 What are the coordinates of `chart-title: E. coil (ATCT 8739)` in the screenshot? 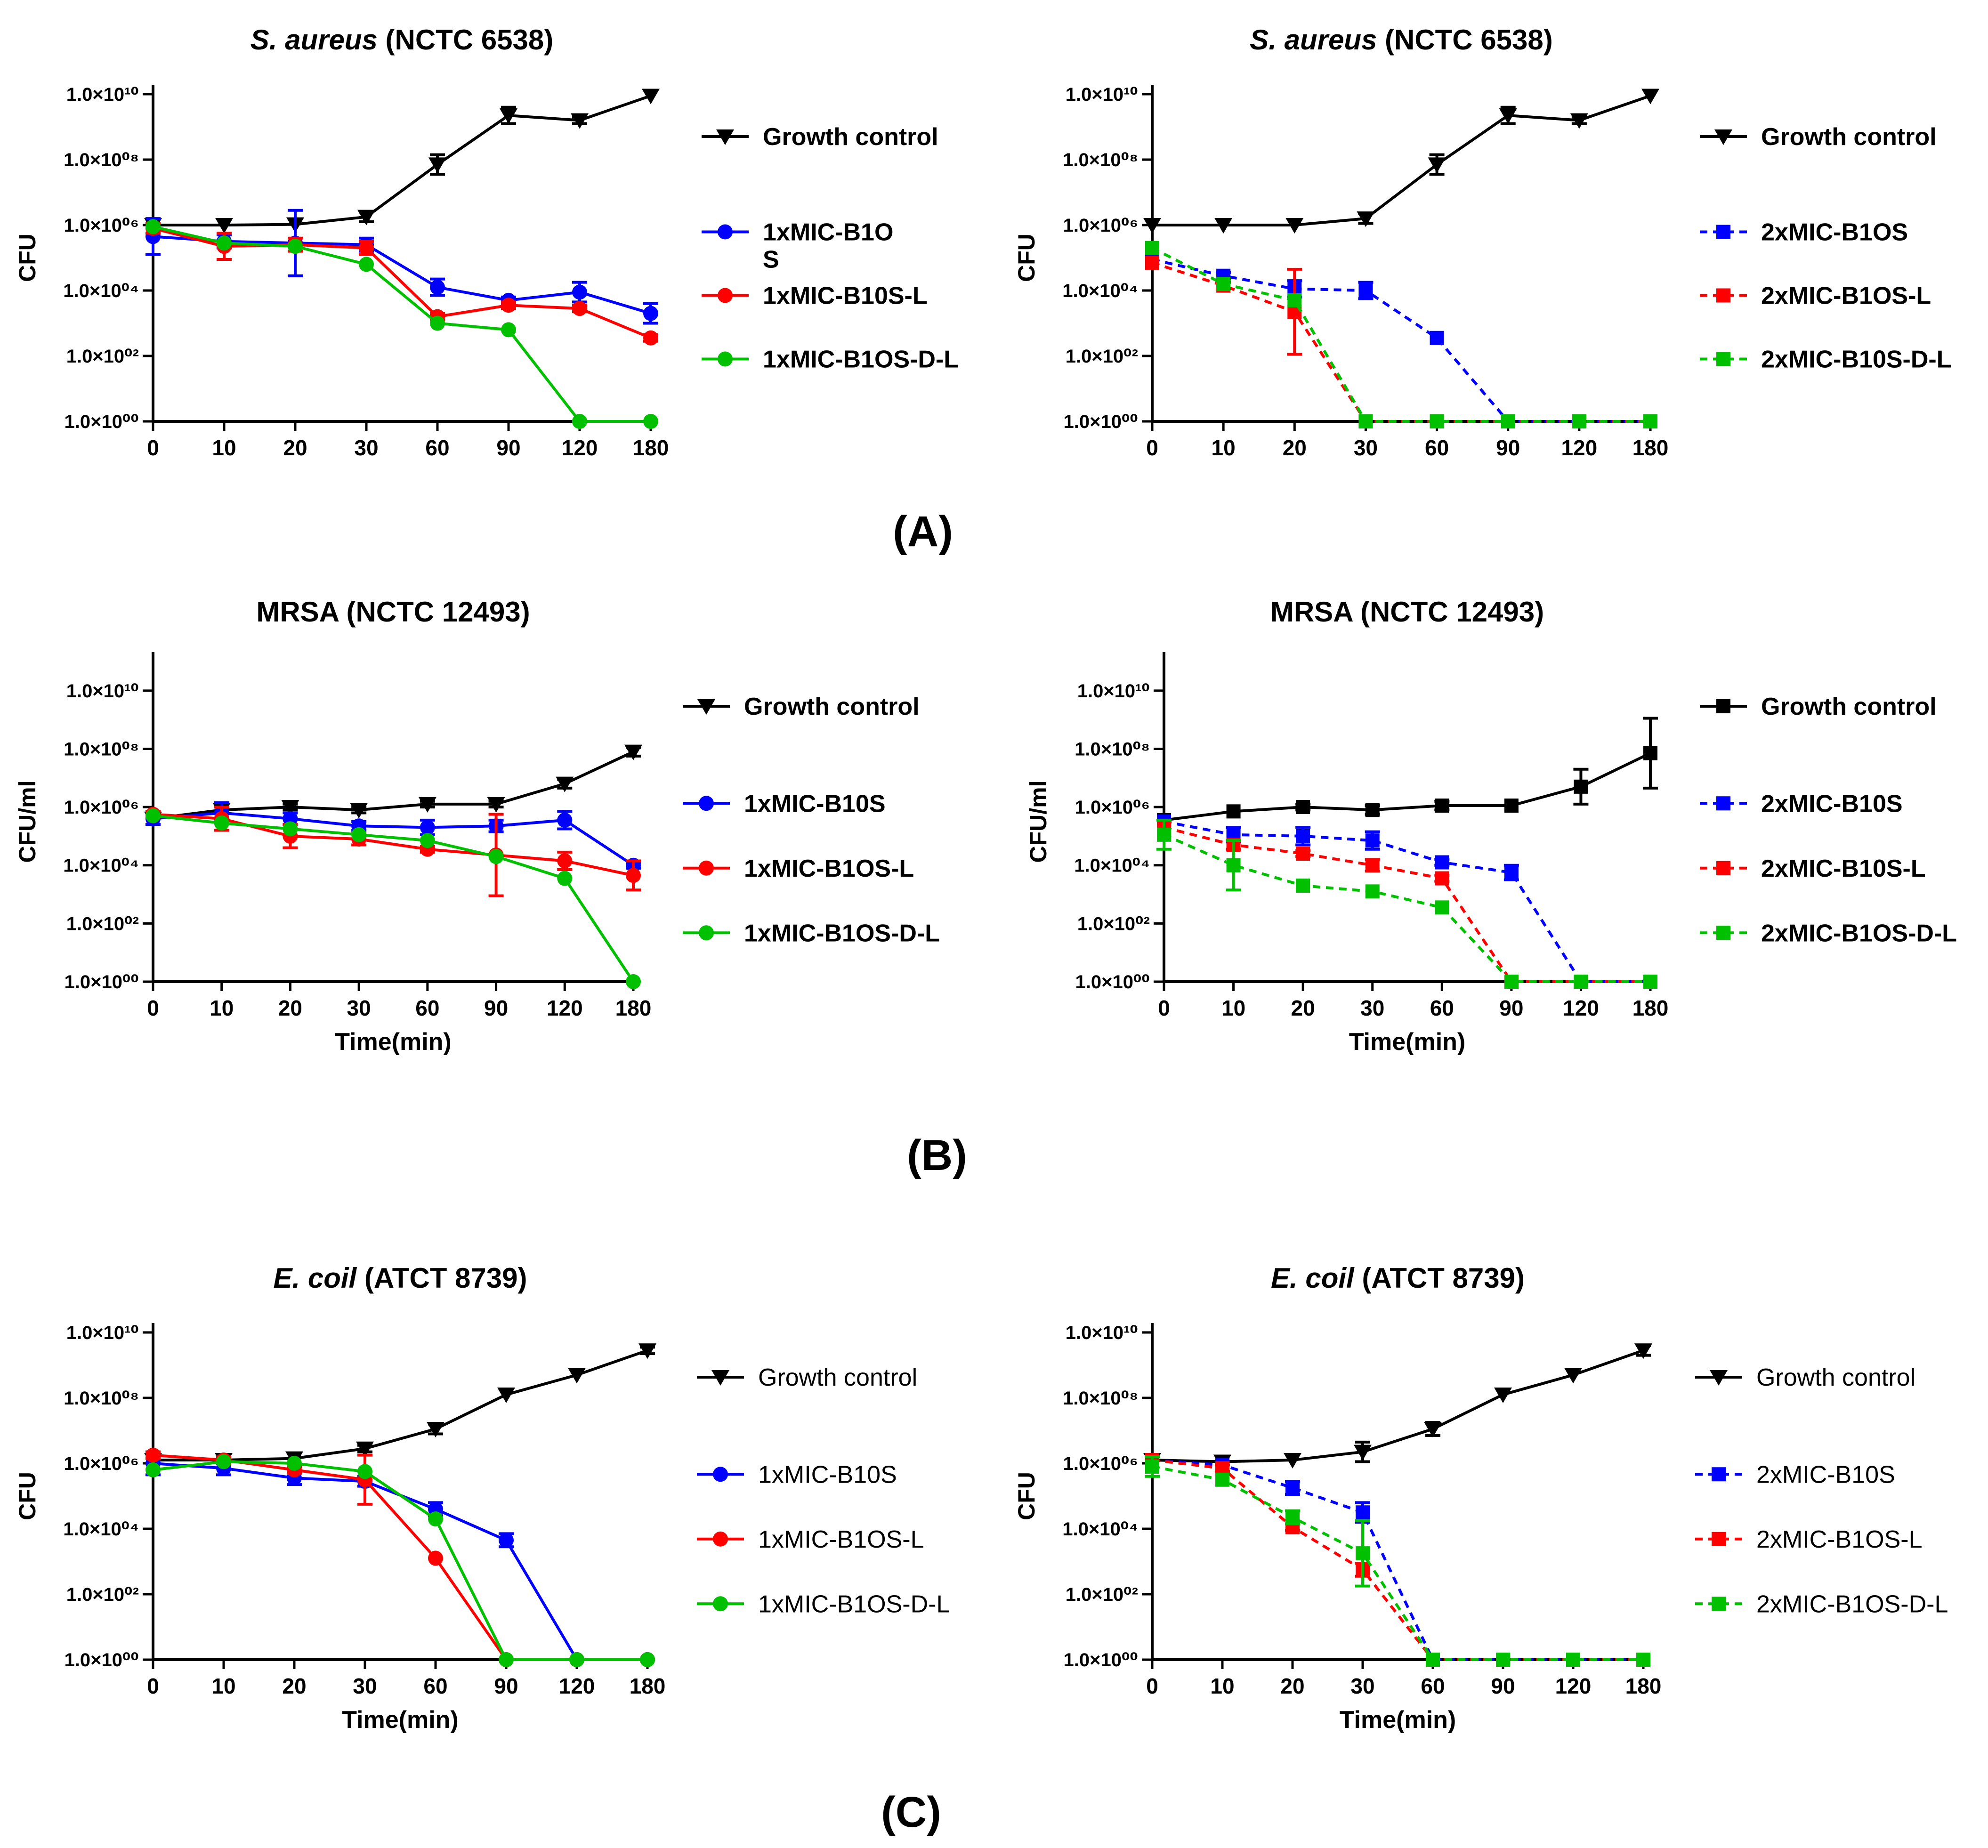 It's located at (1398, 1278).